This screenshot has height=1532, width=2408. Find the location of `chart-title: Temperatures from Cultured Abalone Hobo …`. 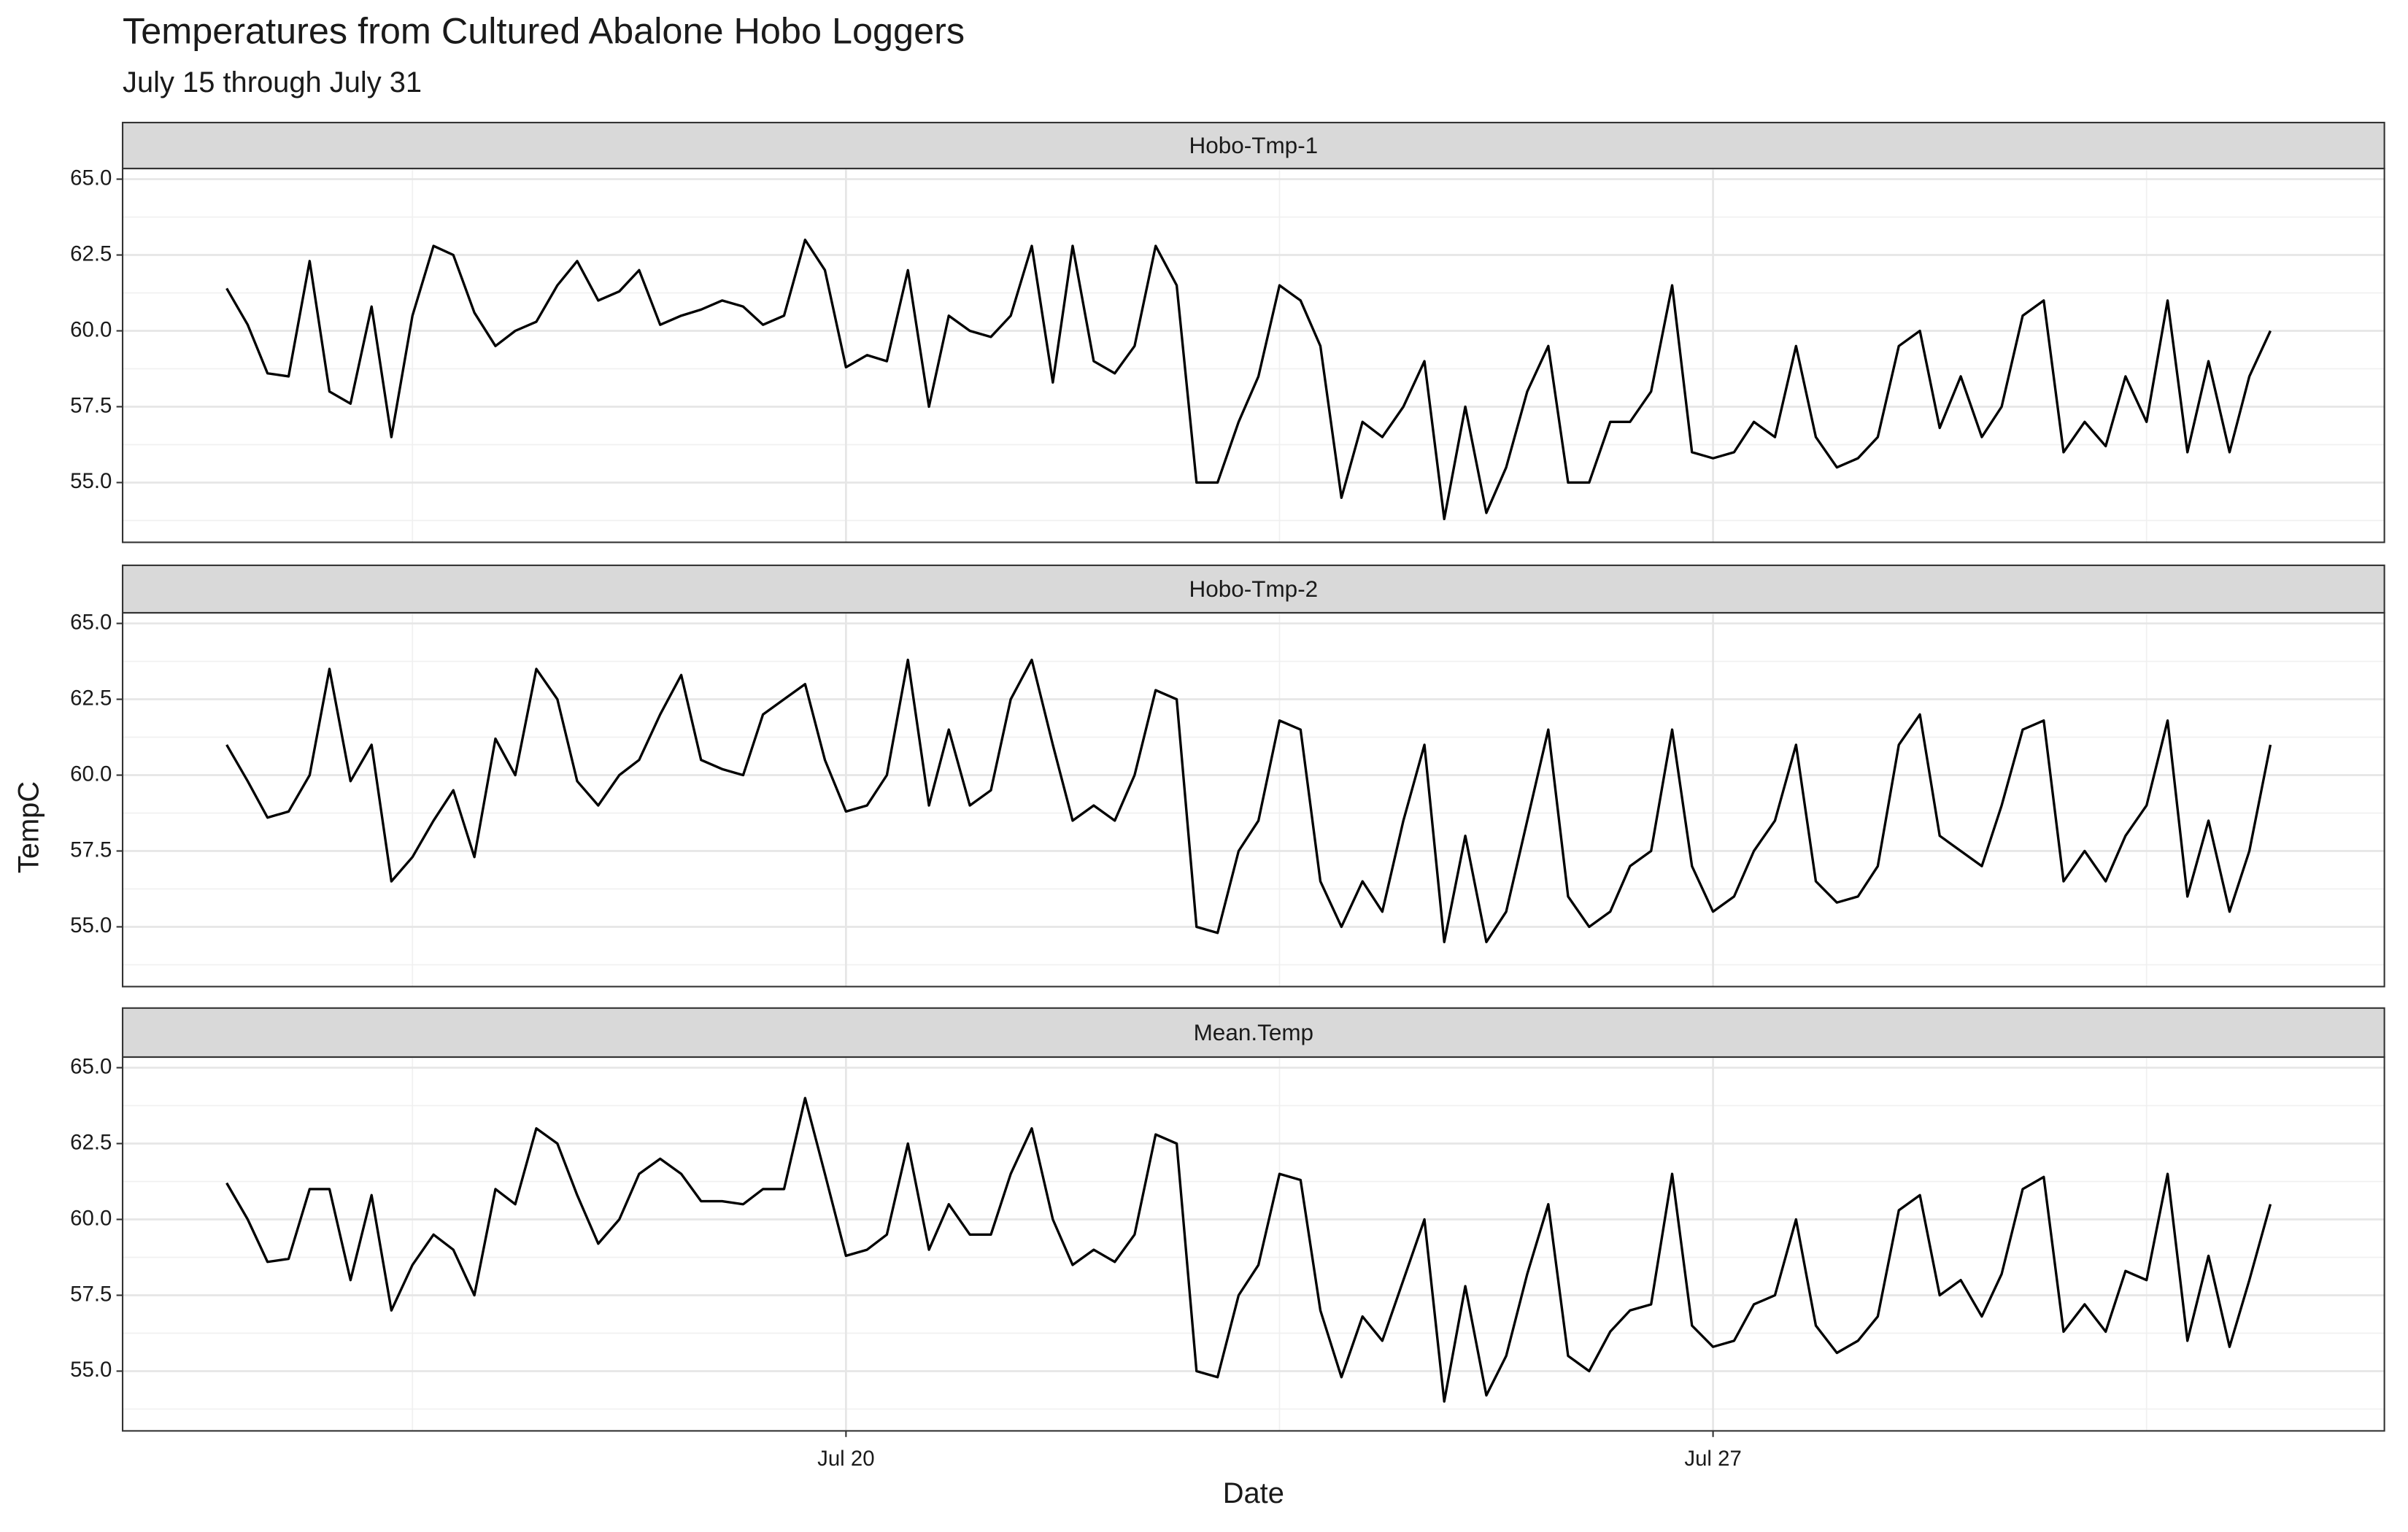

chart-title: Temperatures from Cultured Abalone Hobo … is located at coordinates (544, 31).